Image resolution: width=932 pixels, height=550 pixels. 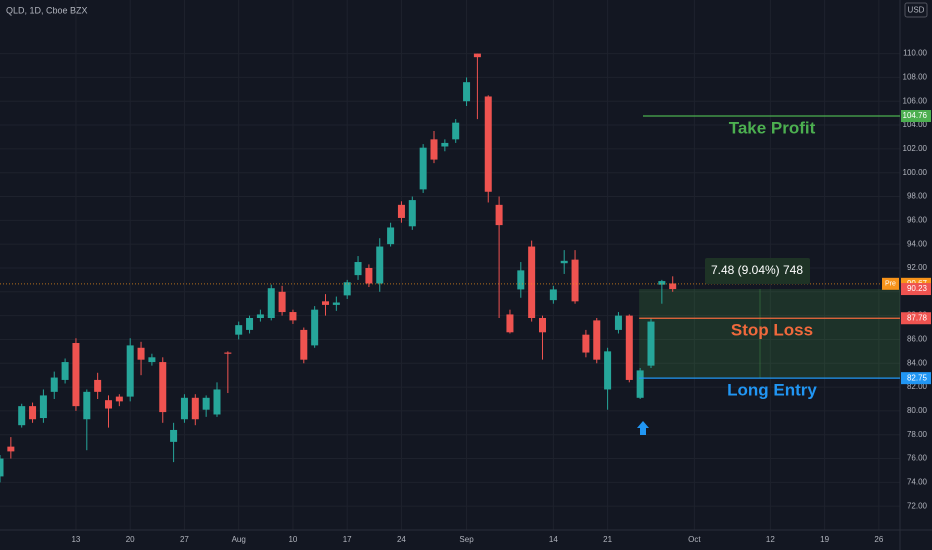 What do you see at coordinates (917, 243) in the screenshot?
I see `y-tick-label: 94.00` at bounding box center [917, 243].